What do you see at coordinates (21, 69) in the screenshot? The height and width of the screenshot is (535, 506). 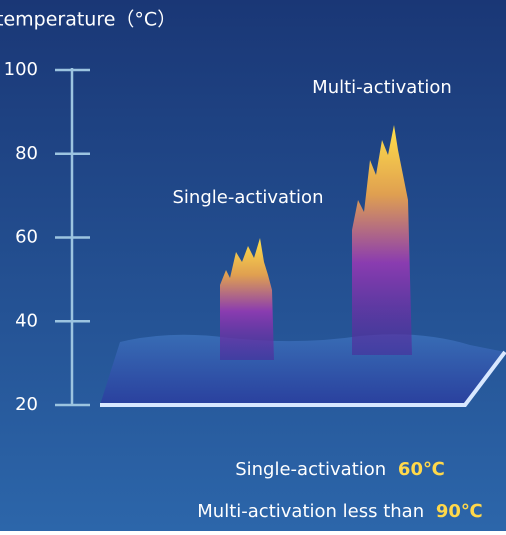 I see `tick-label: 100` at bounding box center [21, 69].